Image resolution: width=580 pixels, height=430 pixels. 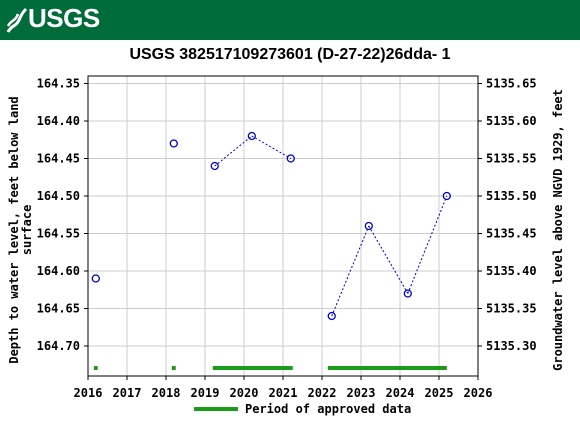 What do you see at coordinates (511, 121) in the screenshot?
I see `y-right-tick-label: 5135.60` at bounding box center [511, 121].